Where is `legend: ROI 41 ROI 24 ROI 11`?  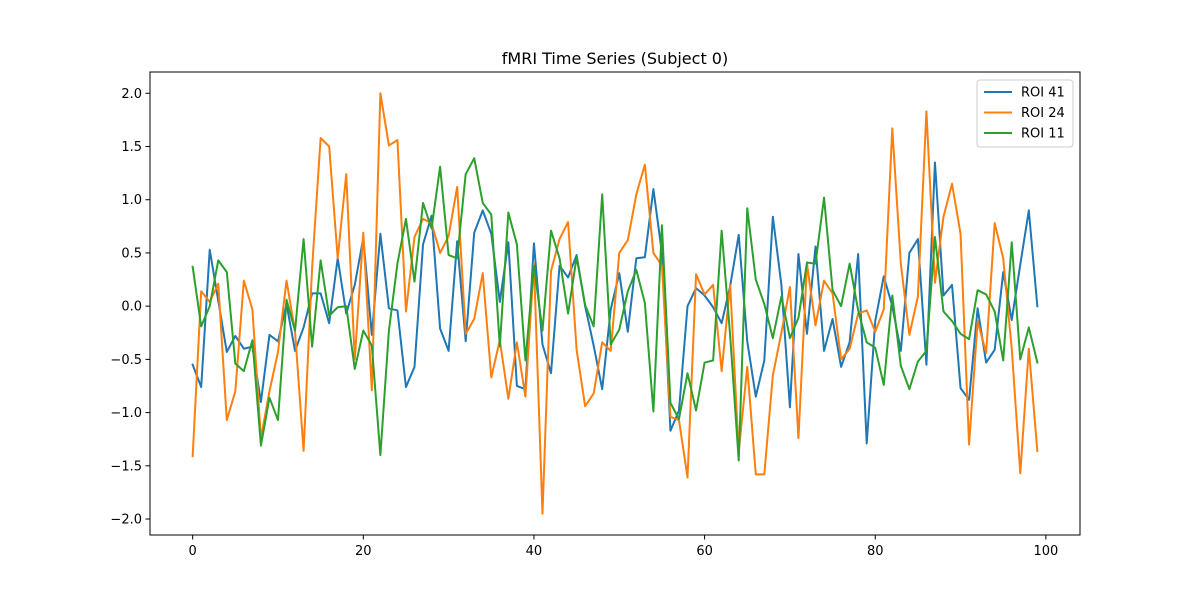 legend: ROI 41 ROI 24 ROI 11 is located at coordinates (1025, 113).